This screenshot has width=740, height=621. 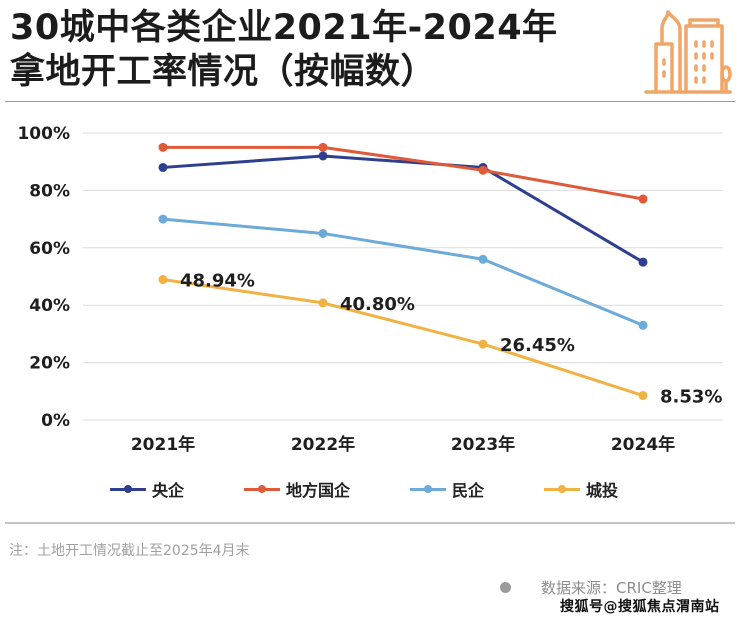 What do you see at coordinates (49, 364) in the screenshot?
I see `y-tick-label: 20%` at bounding box center [49, 364].